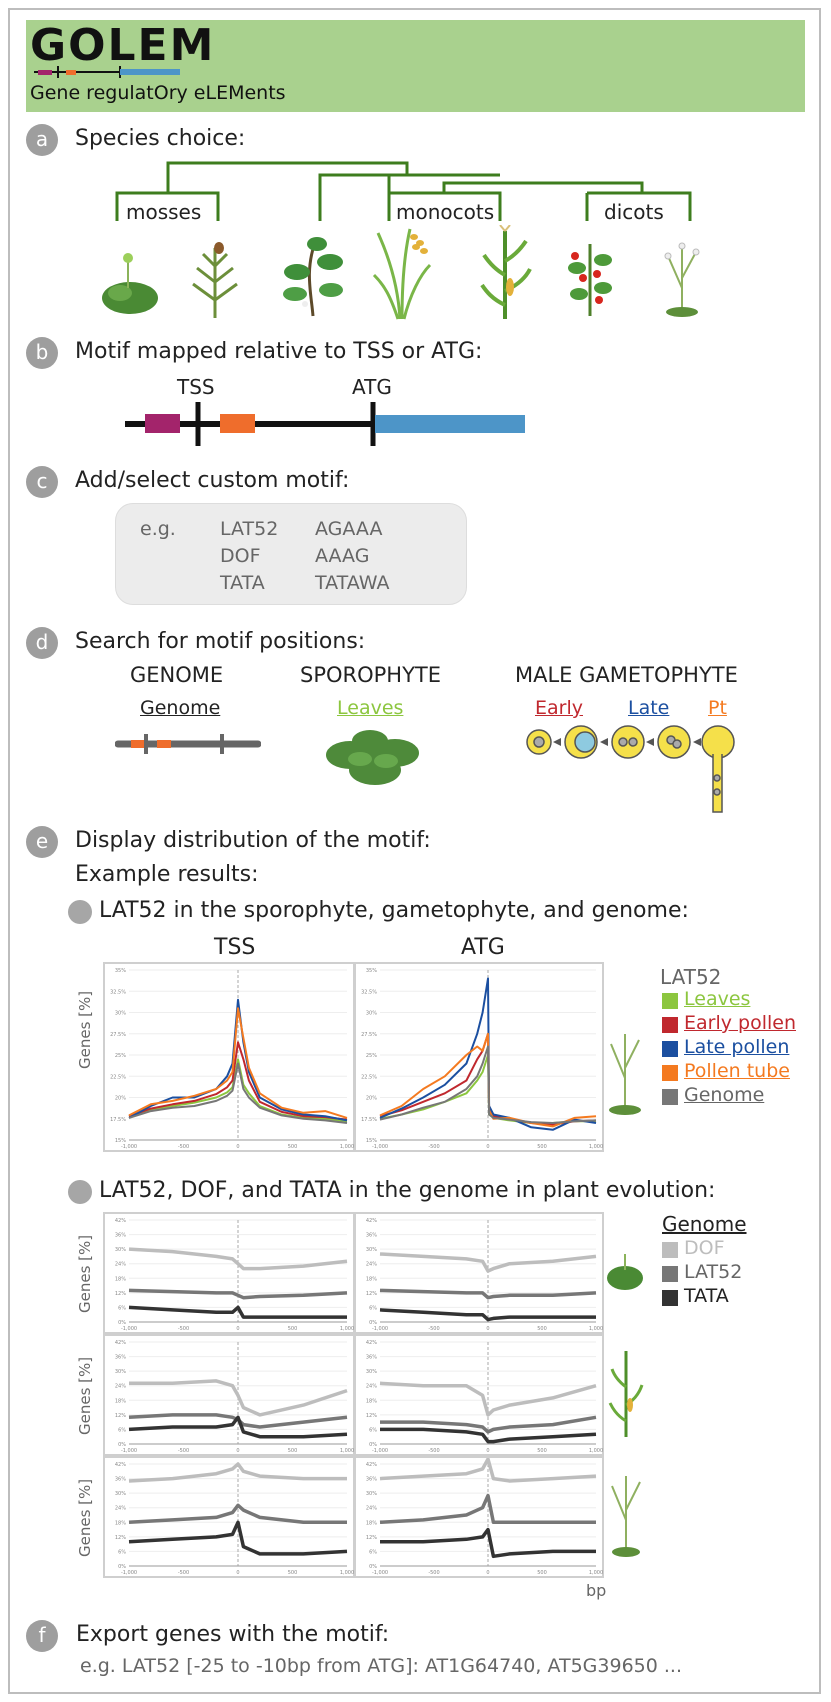  What do you see at coordinates (483, 947) in the screenshot?
I see `col-atg-label: ATG` at bounding box center [483, 947].